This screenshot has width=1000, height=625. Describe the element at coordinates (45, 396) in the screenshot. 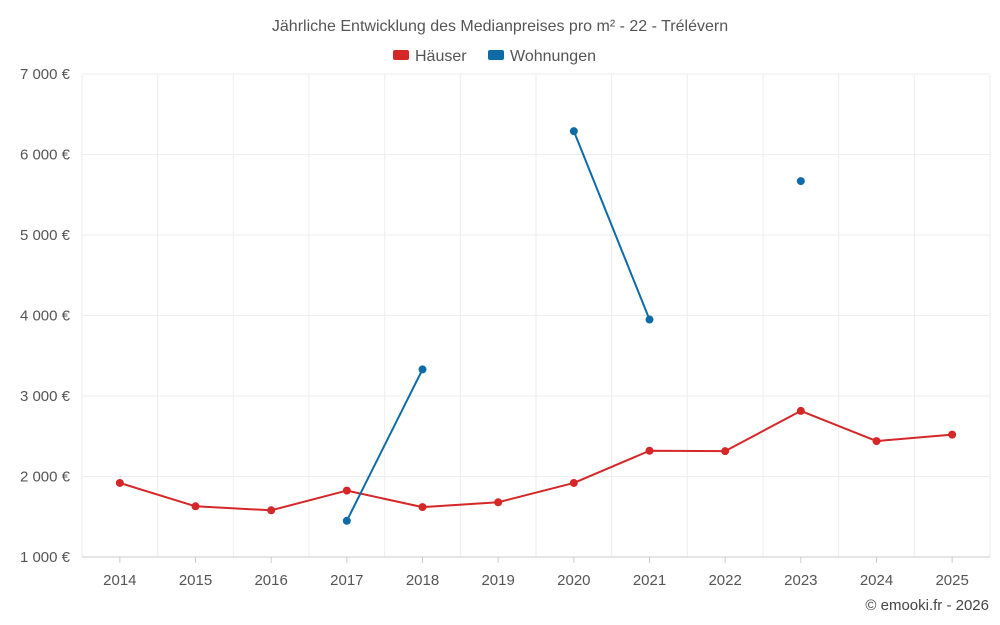

I see `y-tick-label: 3 000 €` at that location.